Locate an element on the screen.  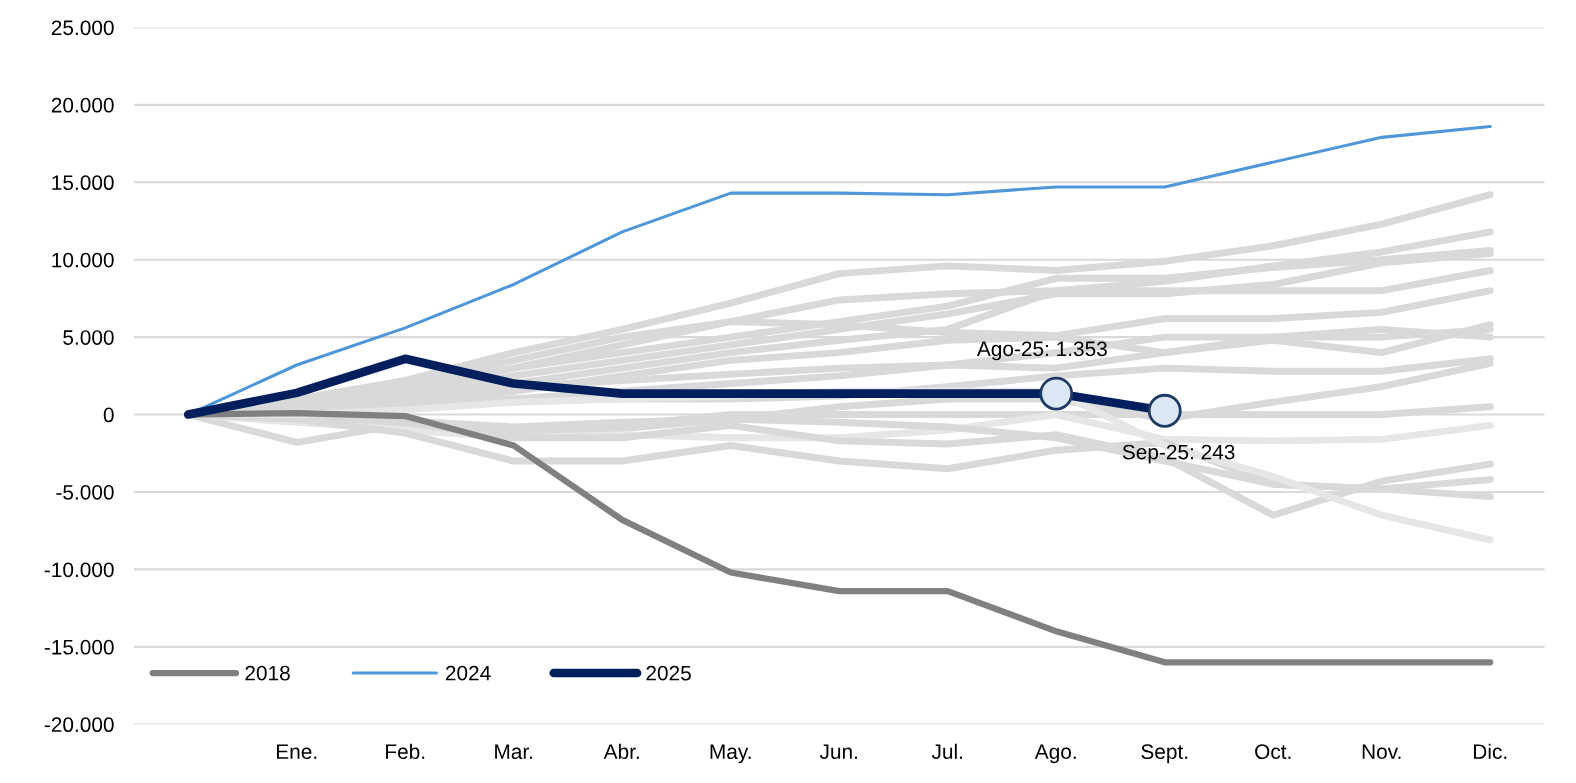
y-tick-label: -20.000 is located at coordinates (79, 725).